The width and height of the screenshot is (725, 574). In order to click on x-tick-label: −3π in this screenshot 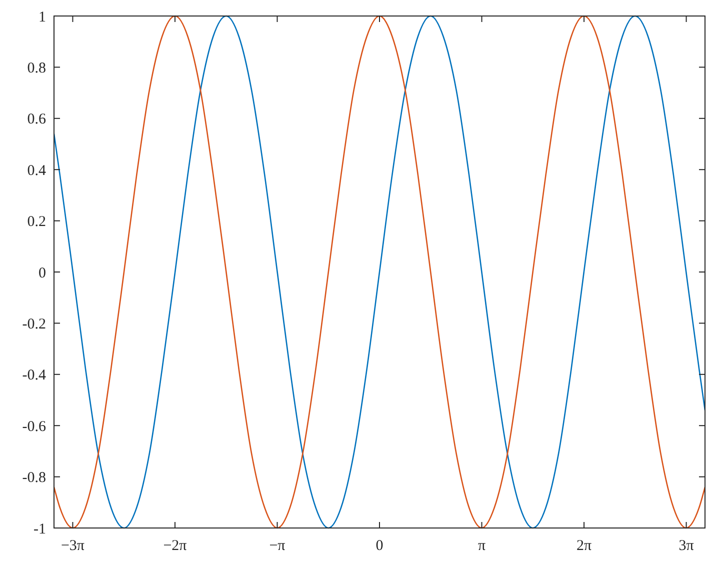, I will do `click(72, 546)`.